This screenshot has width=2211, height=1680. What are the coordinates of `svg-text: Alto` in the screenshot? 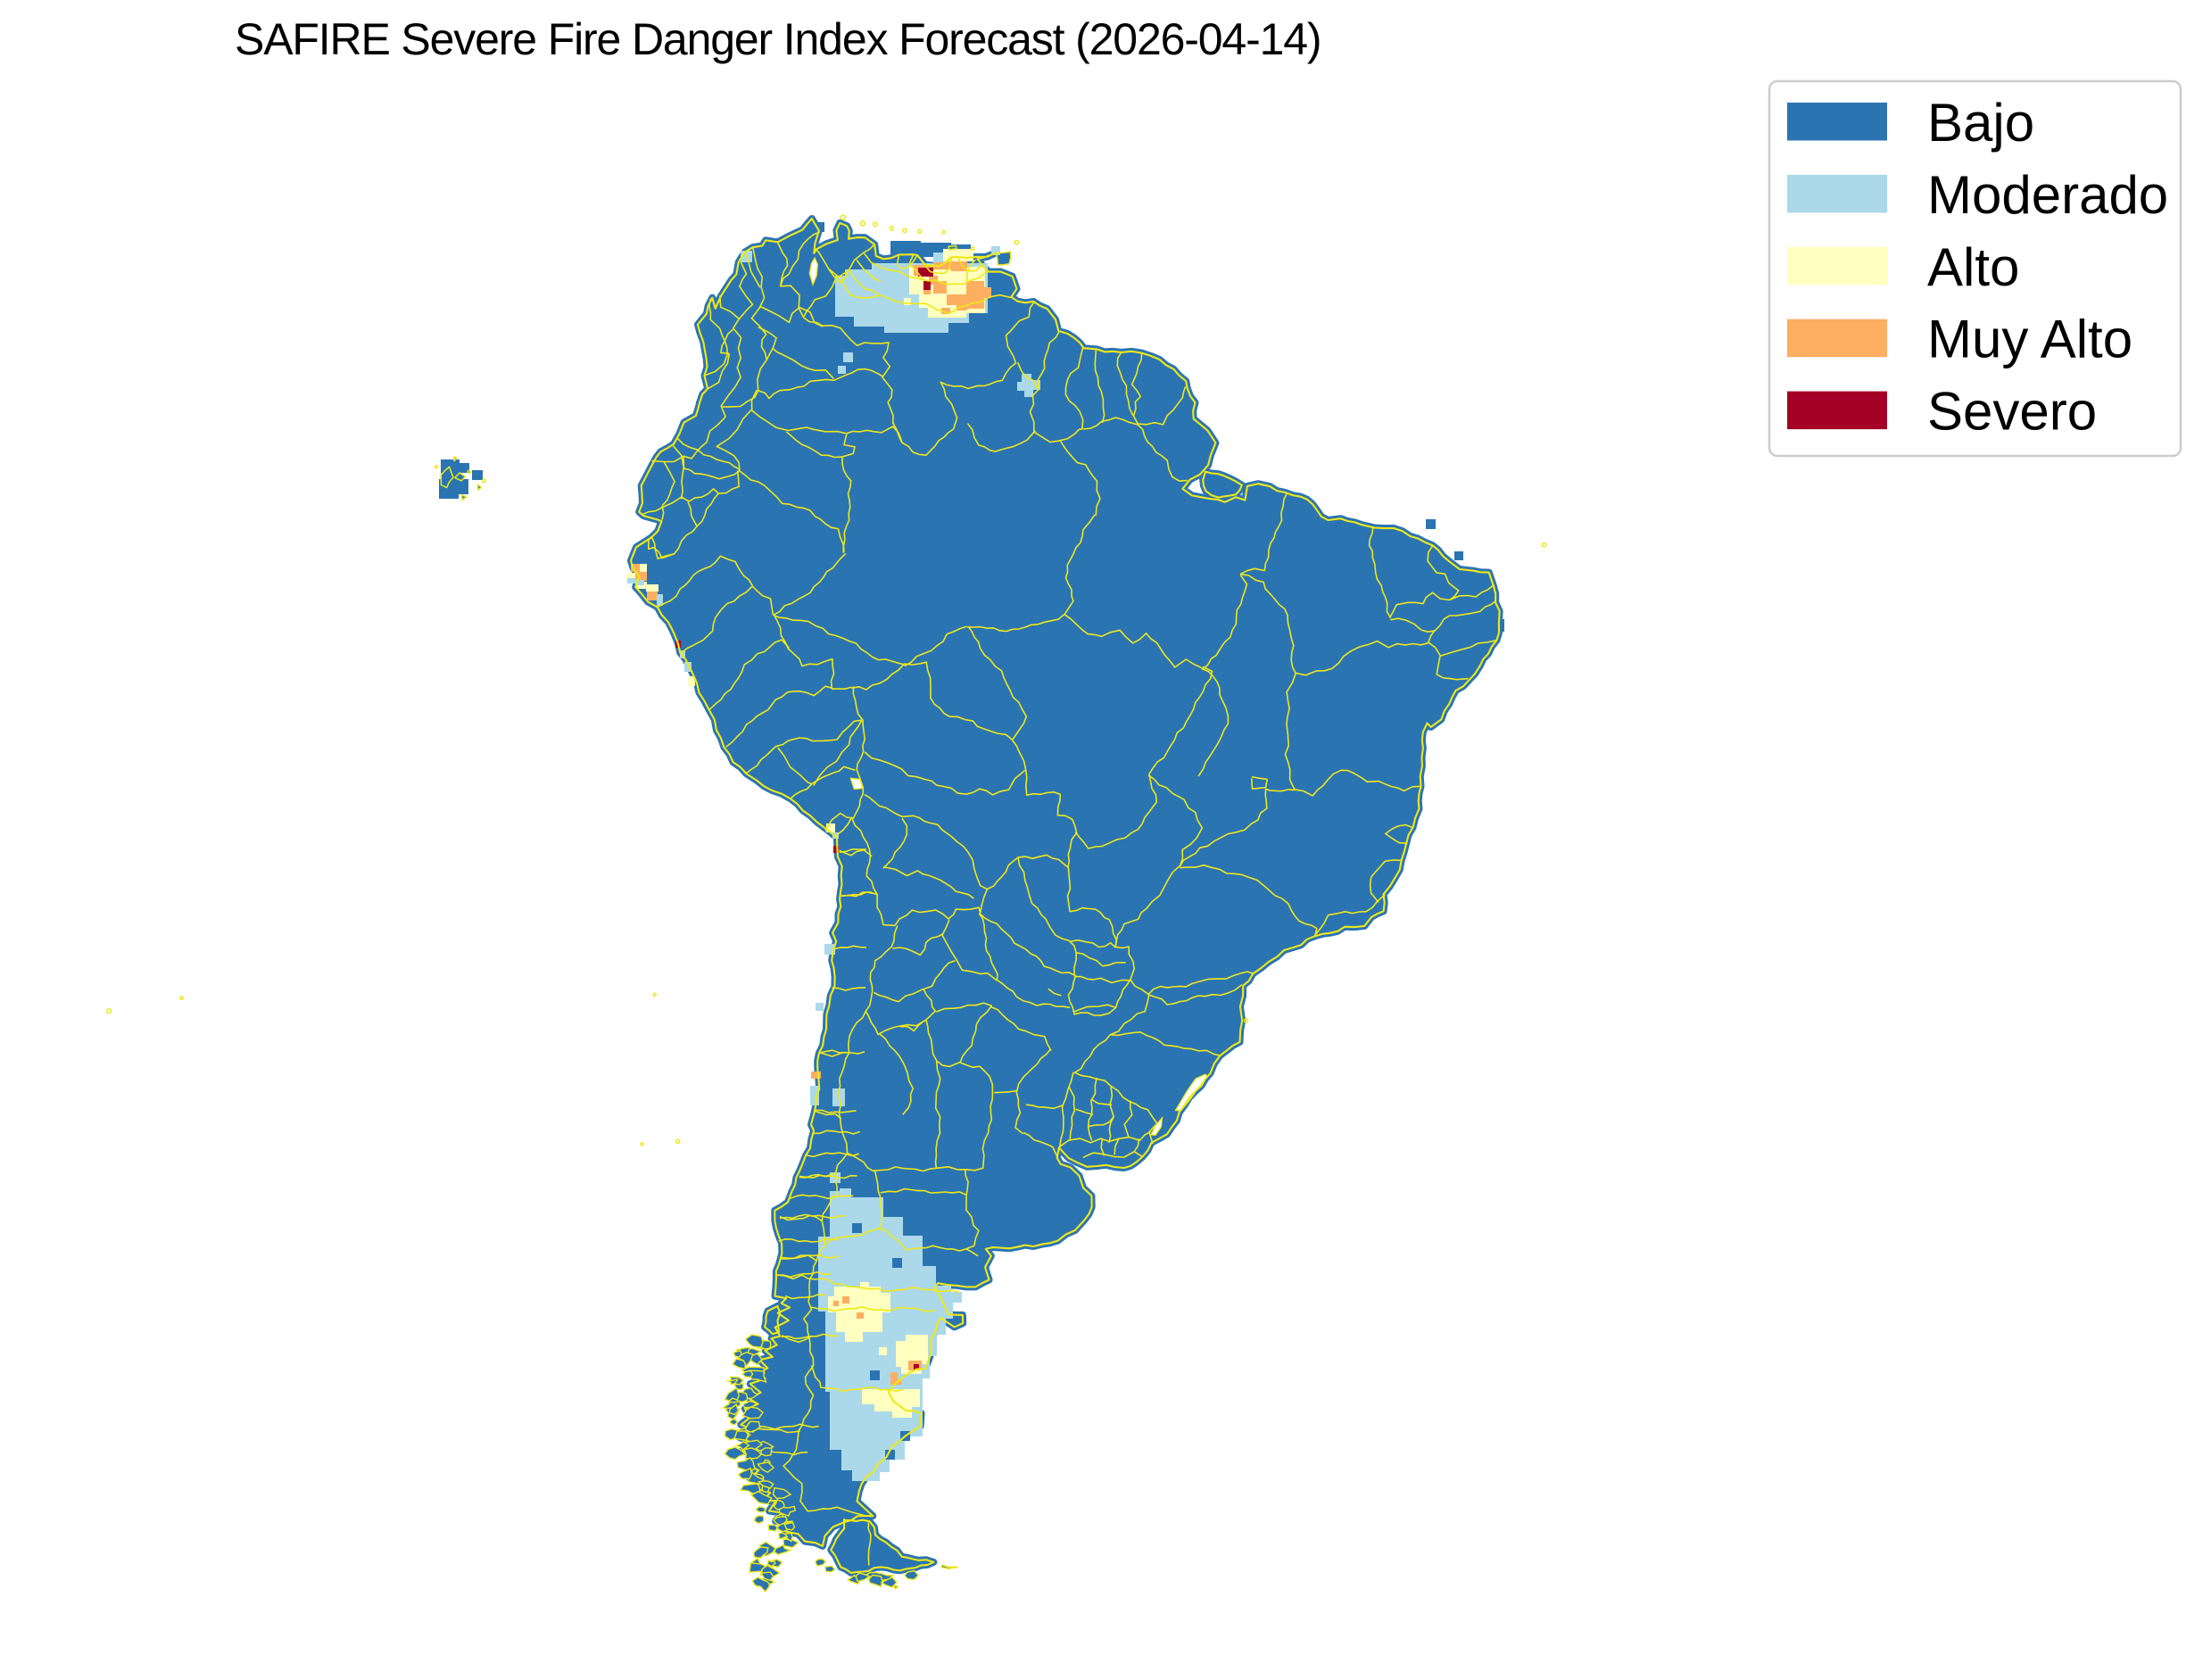 It's located at (1973, 267).